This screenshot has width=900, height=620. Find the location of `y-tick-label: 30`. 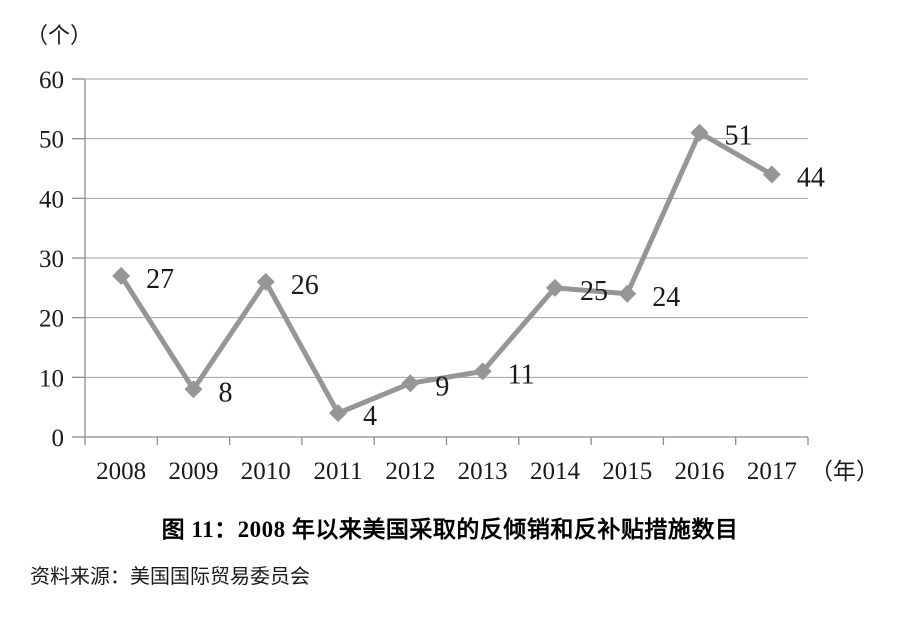

y-tick-label: 30 is located at coordinates (51, 259).